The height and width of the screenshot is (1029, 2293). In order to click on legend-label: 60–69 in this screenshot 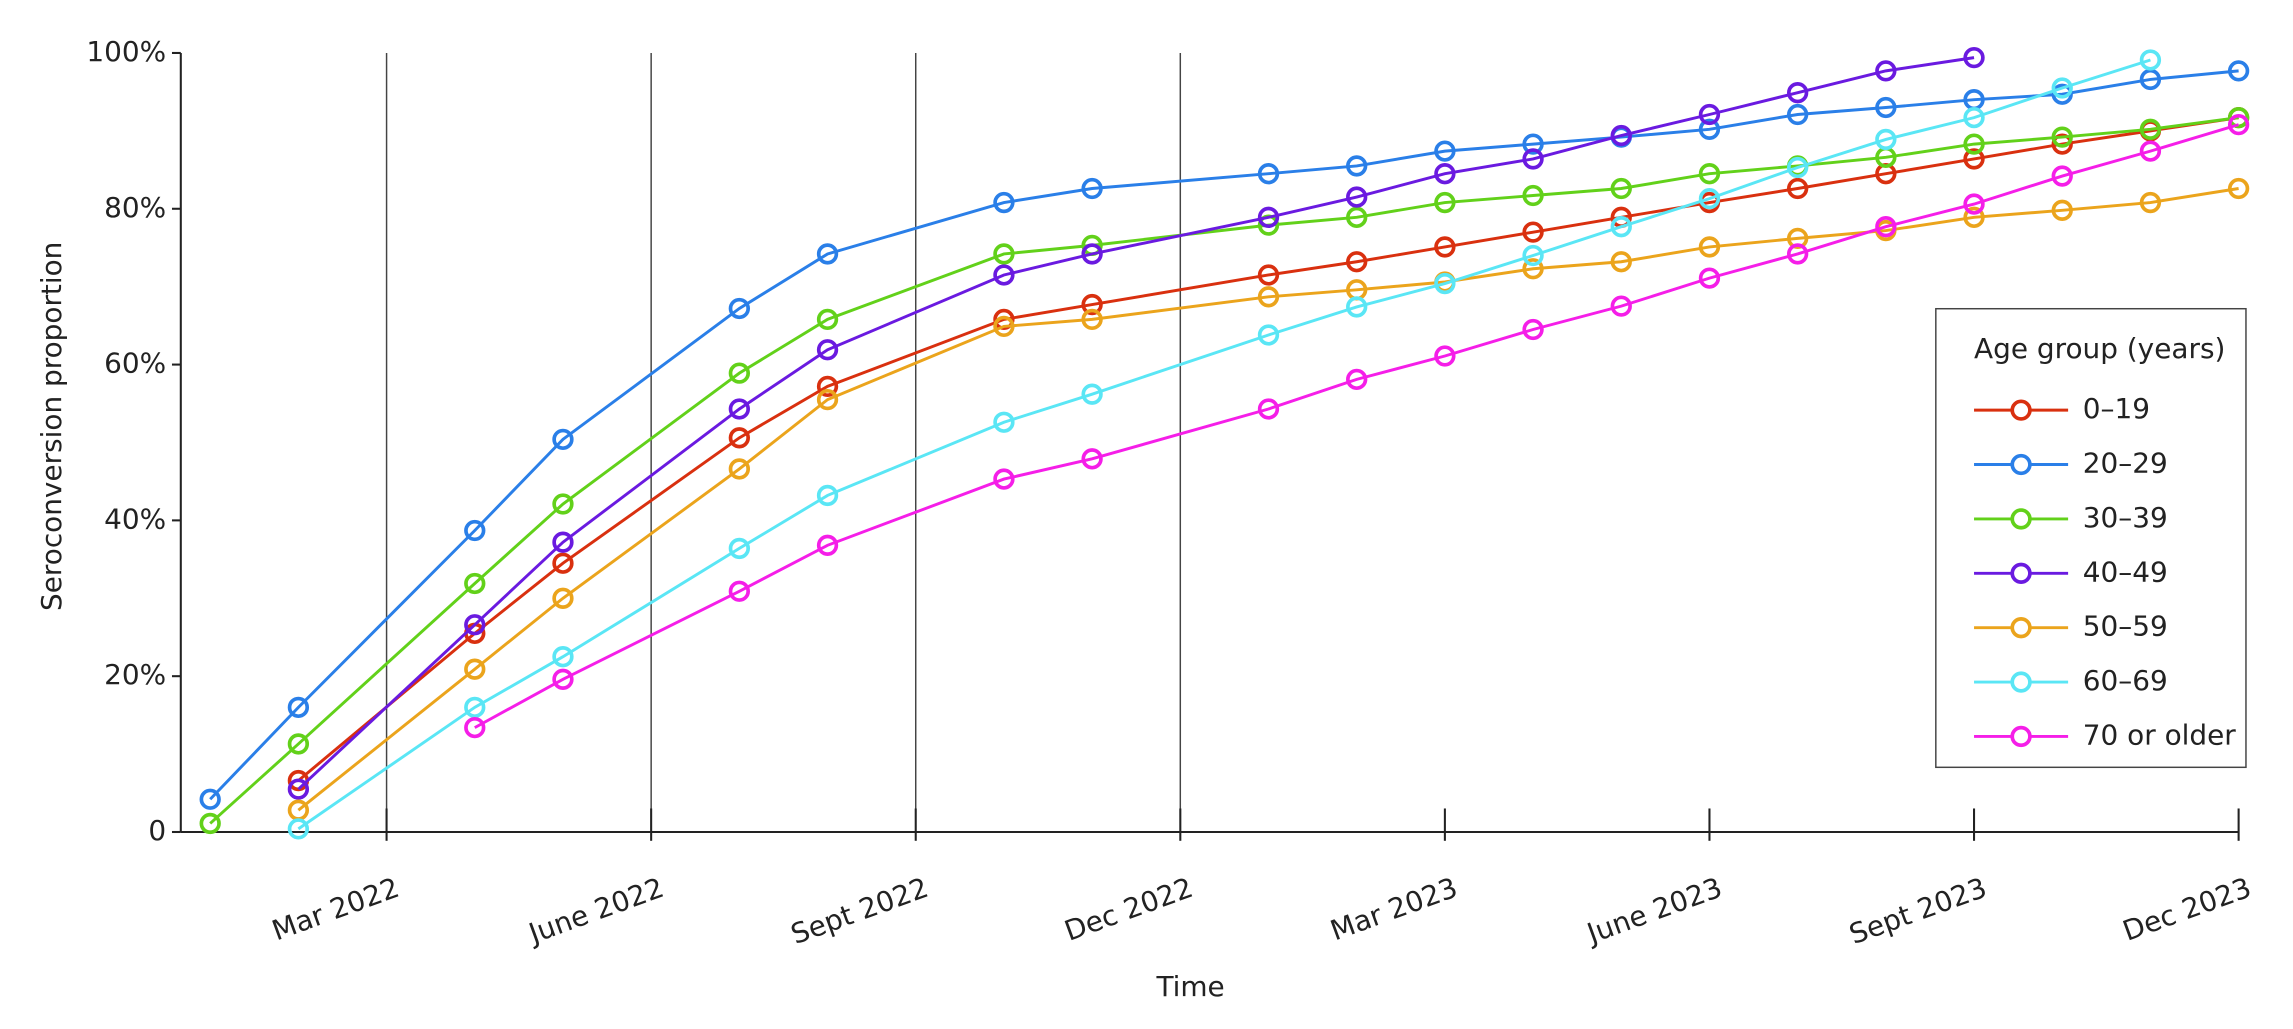, I will do `click(2125, 680)`.